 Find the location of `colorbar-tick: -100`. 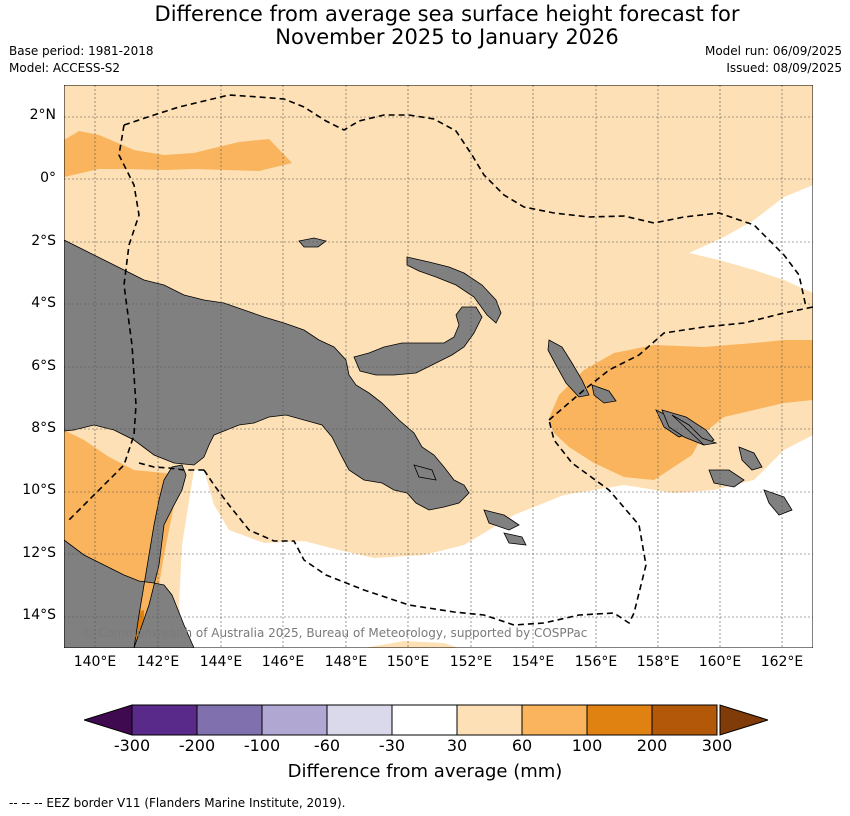

colorbar-tick: -100 is located at coordinates (262, 745).